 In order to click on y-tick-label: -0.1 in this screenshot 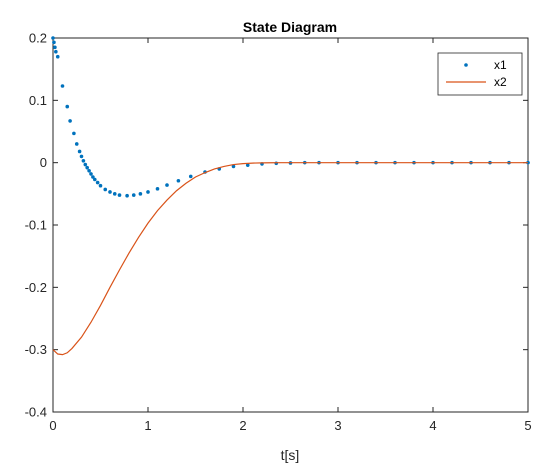, I will do `click(36, 225)`.